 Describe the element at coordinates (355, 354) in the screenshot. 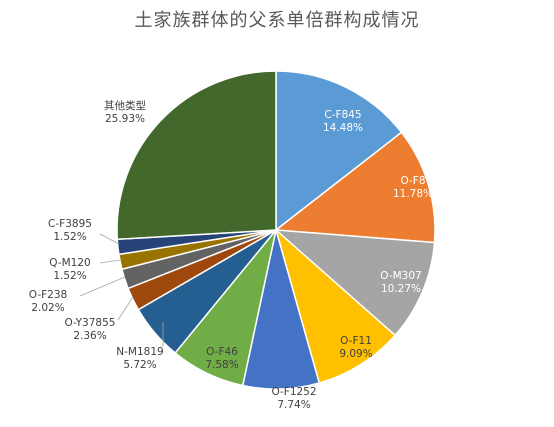

I see `slice-value-3: 9.09%` at that location.